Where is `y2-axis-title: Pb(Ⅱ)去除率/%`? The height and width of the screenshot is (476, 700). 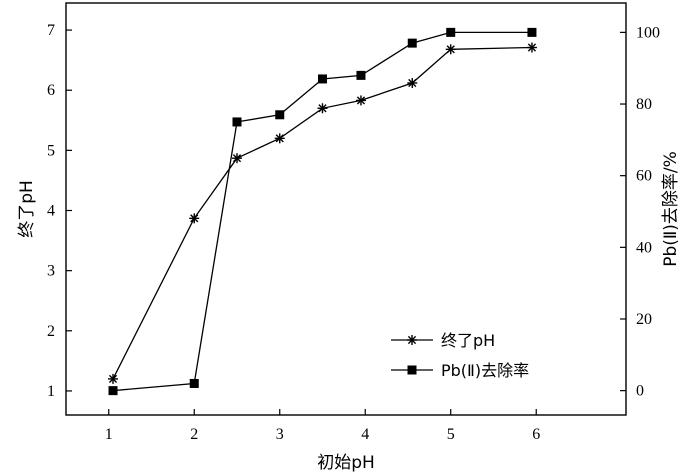
y2-axis-title: Pb(Ⅱ)去除率/% is located at coordinates (671, 209).